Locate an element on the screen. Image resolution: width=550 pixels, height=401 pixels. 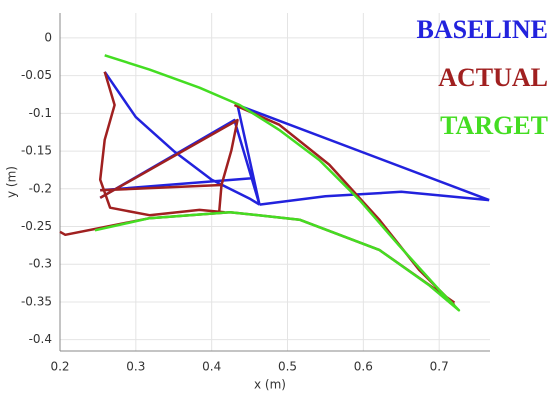
y-tick-label: -0.25 is located at coordinates (36, 226).